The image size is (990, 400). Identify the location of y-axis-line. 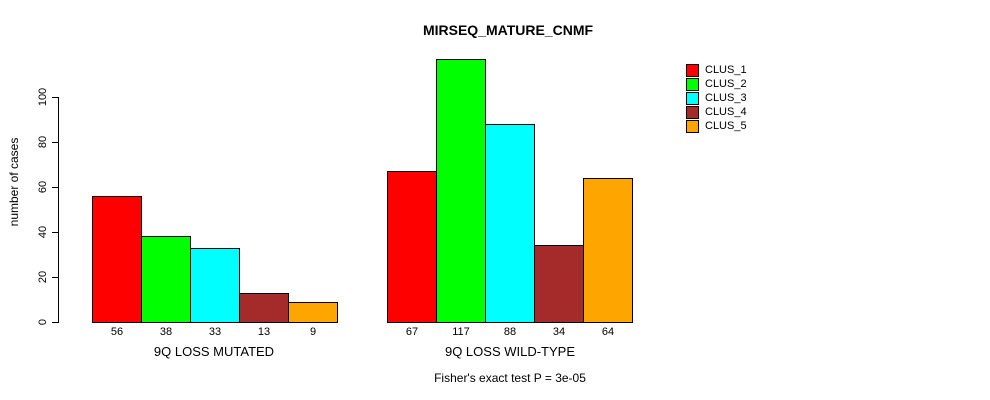
(58, 210).